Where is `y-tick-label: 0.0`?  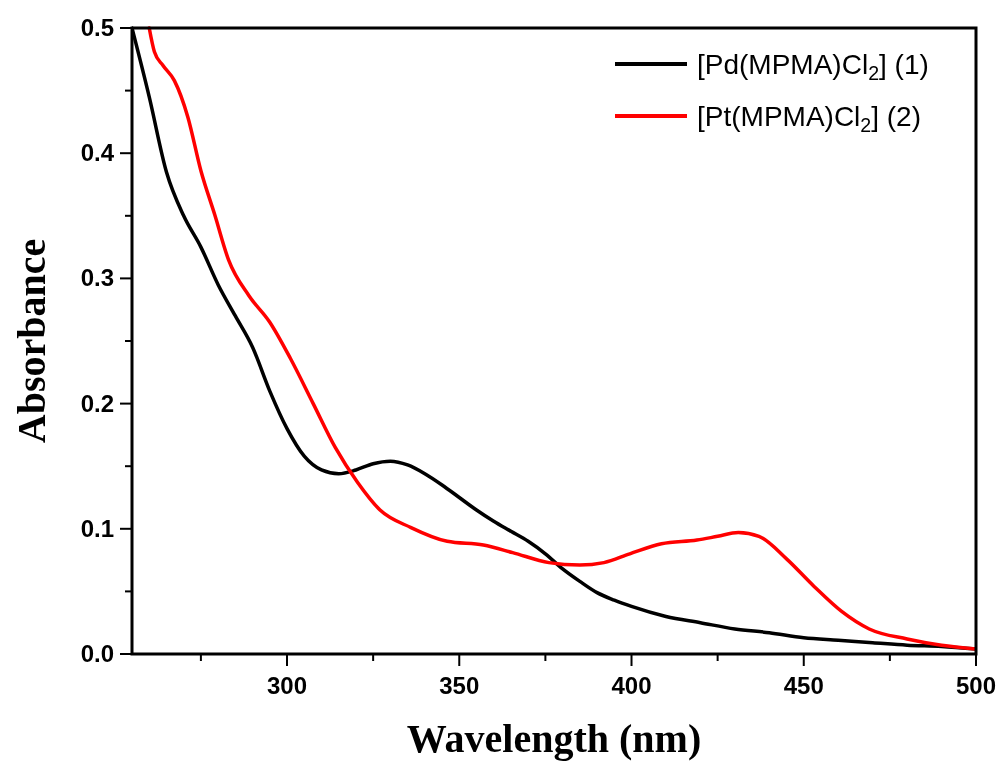
y-tick-label: 0.0 is located at coordinates (97, 653).